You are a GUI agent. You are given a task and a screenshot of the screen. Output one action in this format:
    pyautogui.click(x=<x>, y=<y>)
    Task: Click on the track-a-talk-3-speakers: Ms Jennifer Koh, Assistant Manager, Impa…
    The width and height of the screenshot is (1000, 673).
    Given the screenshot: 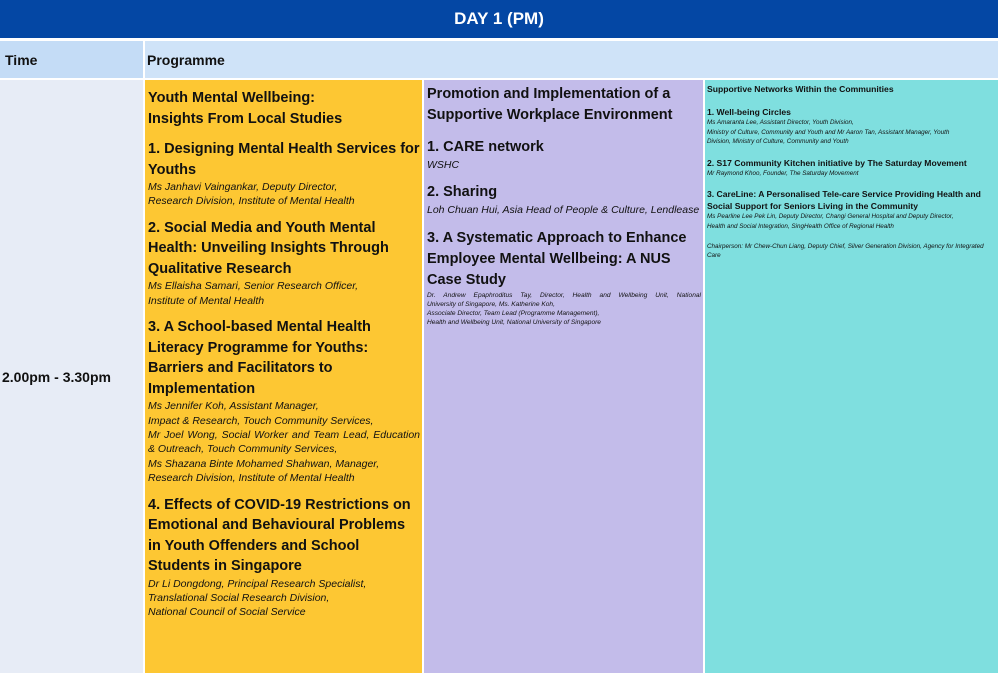 What is the action you would take?
    pyautogui.click(x=284, y=442)
    